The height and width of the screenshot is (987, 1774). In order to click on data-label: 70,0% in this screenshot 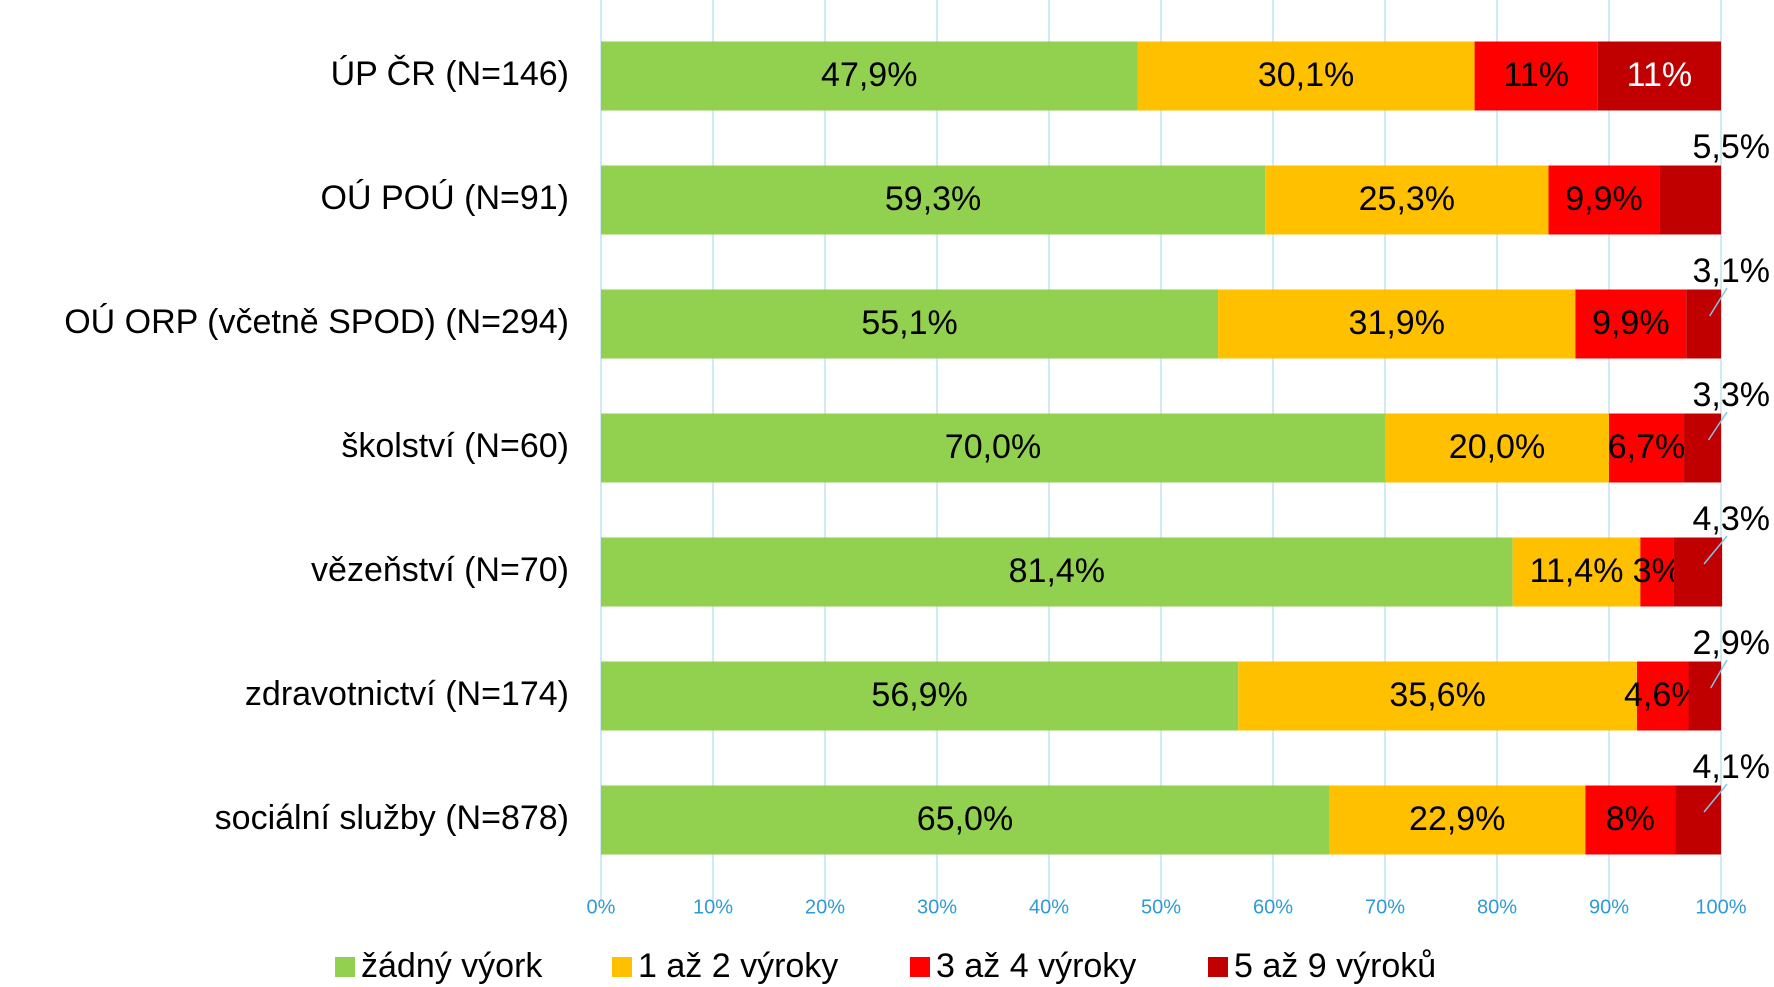, I will do `click(993, 447)`.